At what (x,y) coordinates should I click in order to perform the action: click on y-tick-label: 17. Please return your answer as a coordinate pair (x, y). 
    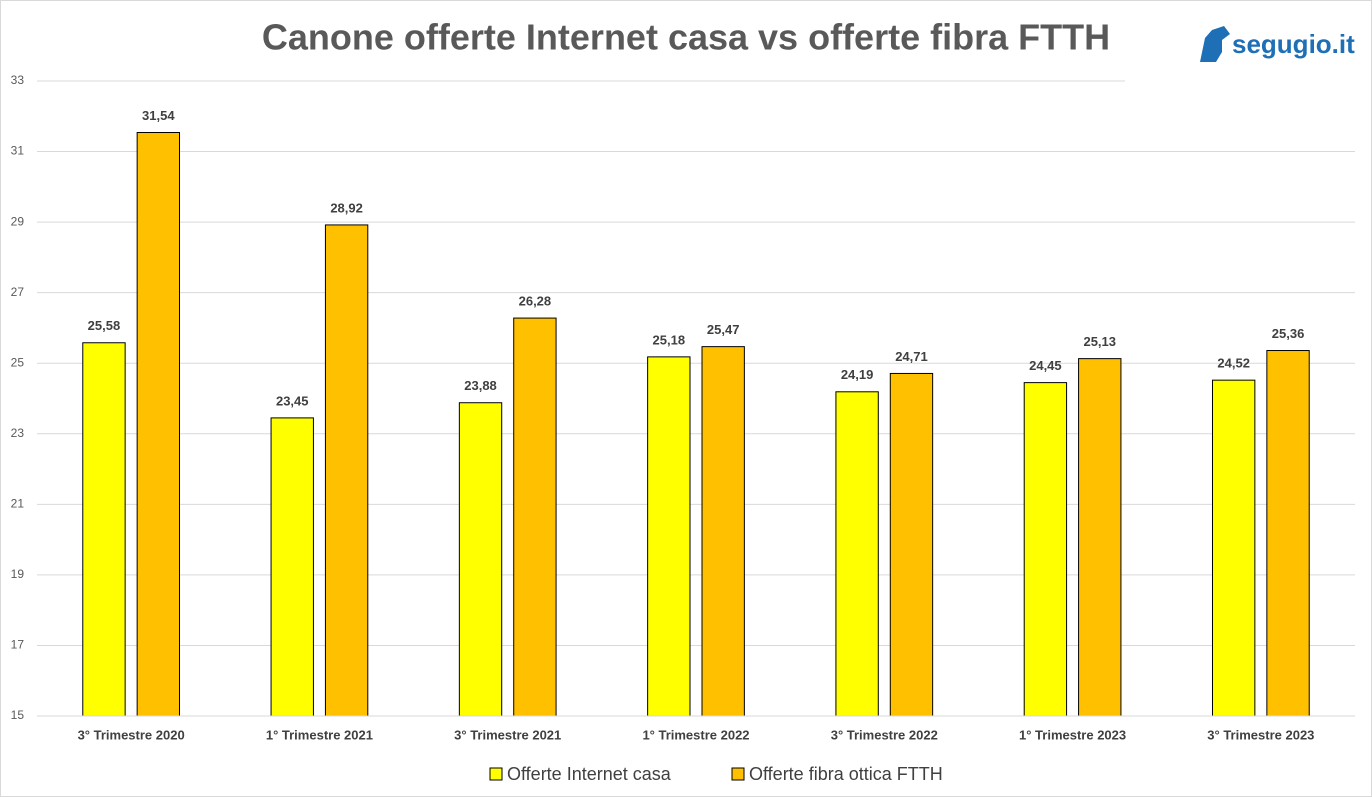
    Looking at the image, I should click on (18, 645).